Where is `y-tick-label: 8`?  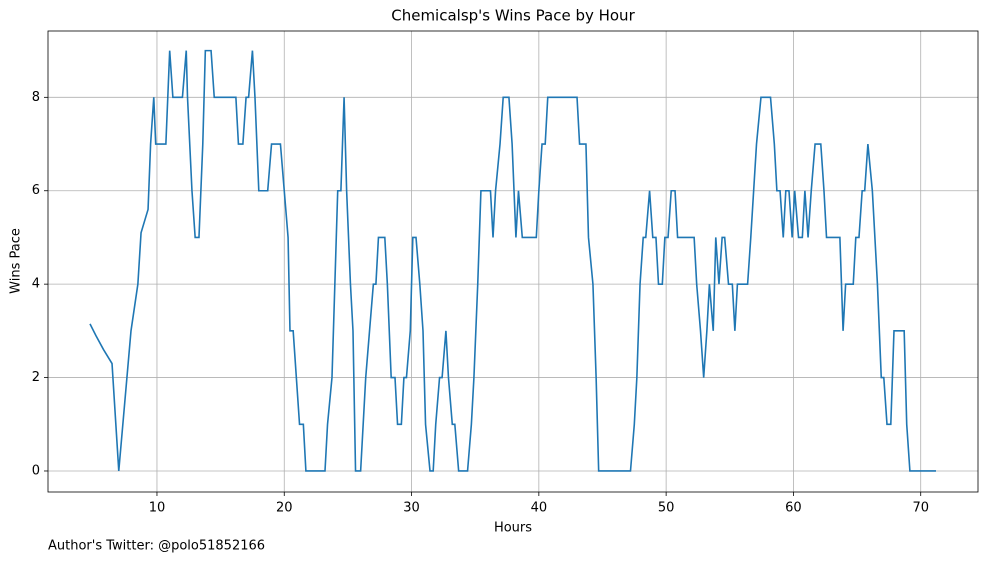
y-tick-label: 8 is located at coordinates (36, 97).